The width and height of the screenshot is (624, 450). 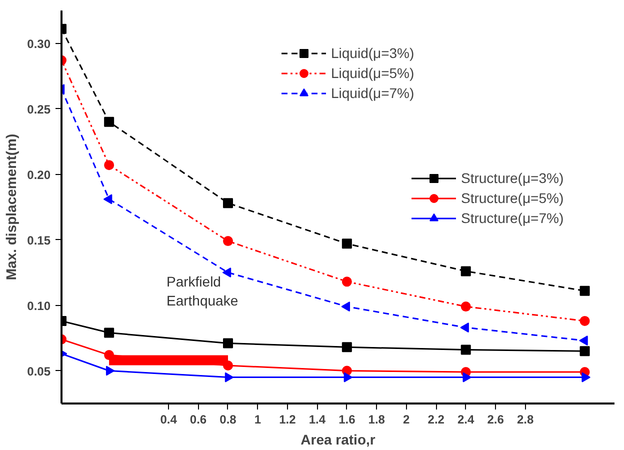 I want to click on x-tick-label: 0.8, so click(x=228, y=419).